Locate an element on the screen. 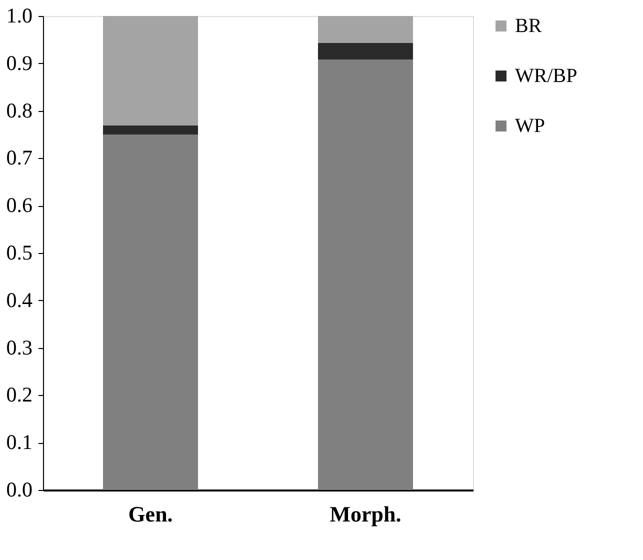 The height and width of the screenshot is (560, 643). y-tick-label: 0.4 is located at coordinates (19, 300).